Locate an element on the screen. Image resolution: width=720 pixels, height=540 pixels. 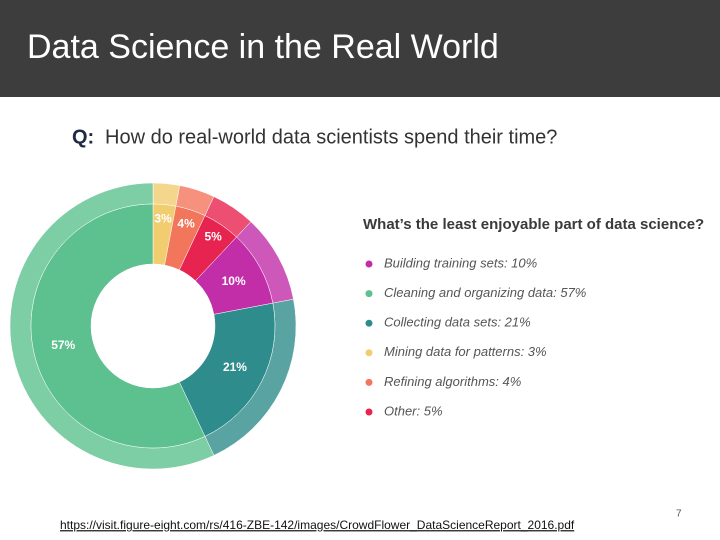
slice-label: 5% is located at coordinates (213, 237).